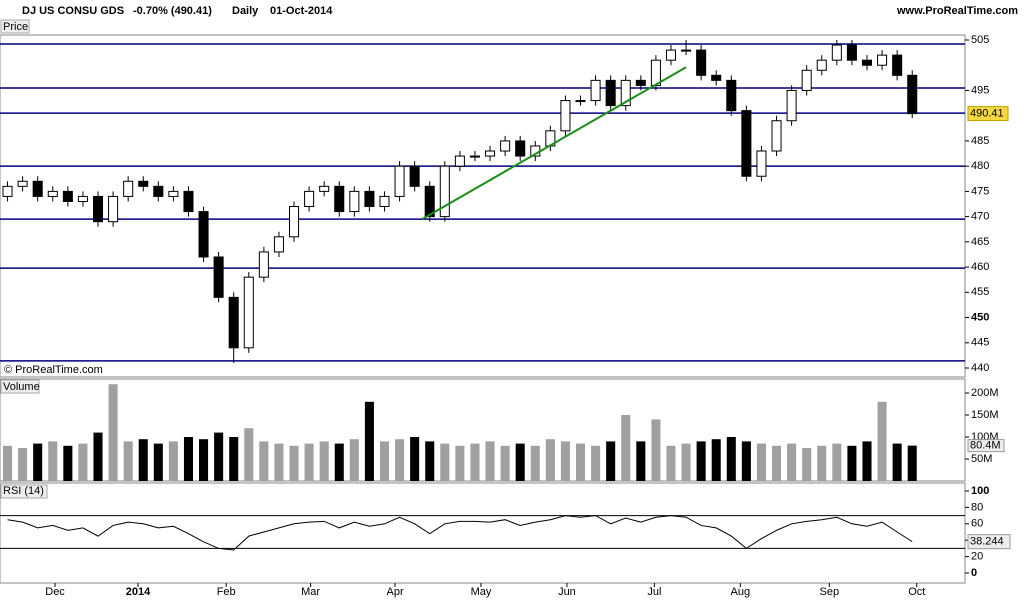 This screenshot has height=600, width=1024. What do you see at coordinates (980, 242) in the screenshot?
I see `y-tick-label: 465` at bounding box center [980, 242].